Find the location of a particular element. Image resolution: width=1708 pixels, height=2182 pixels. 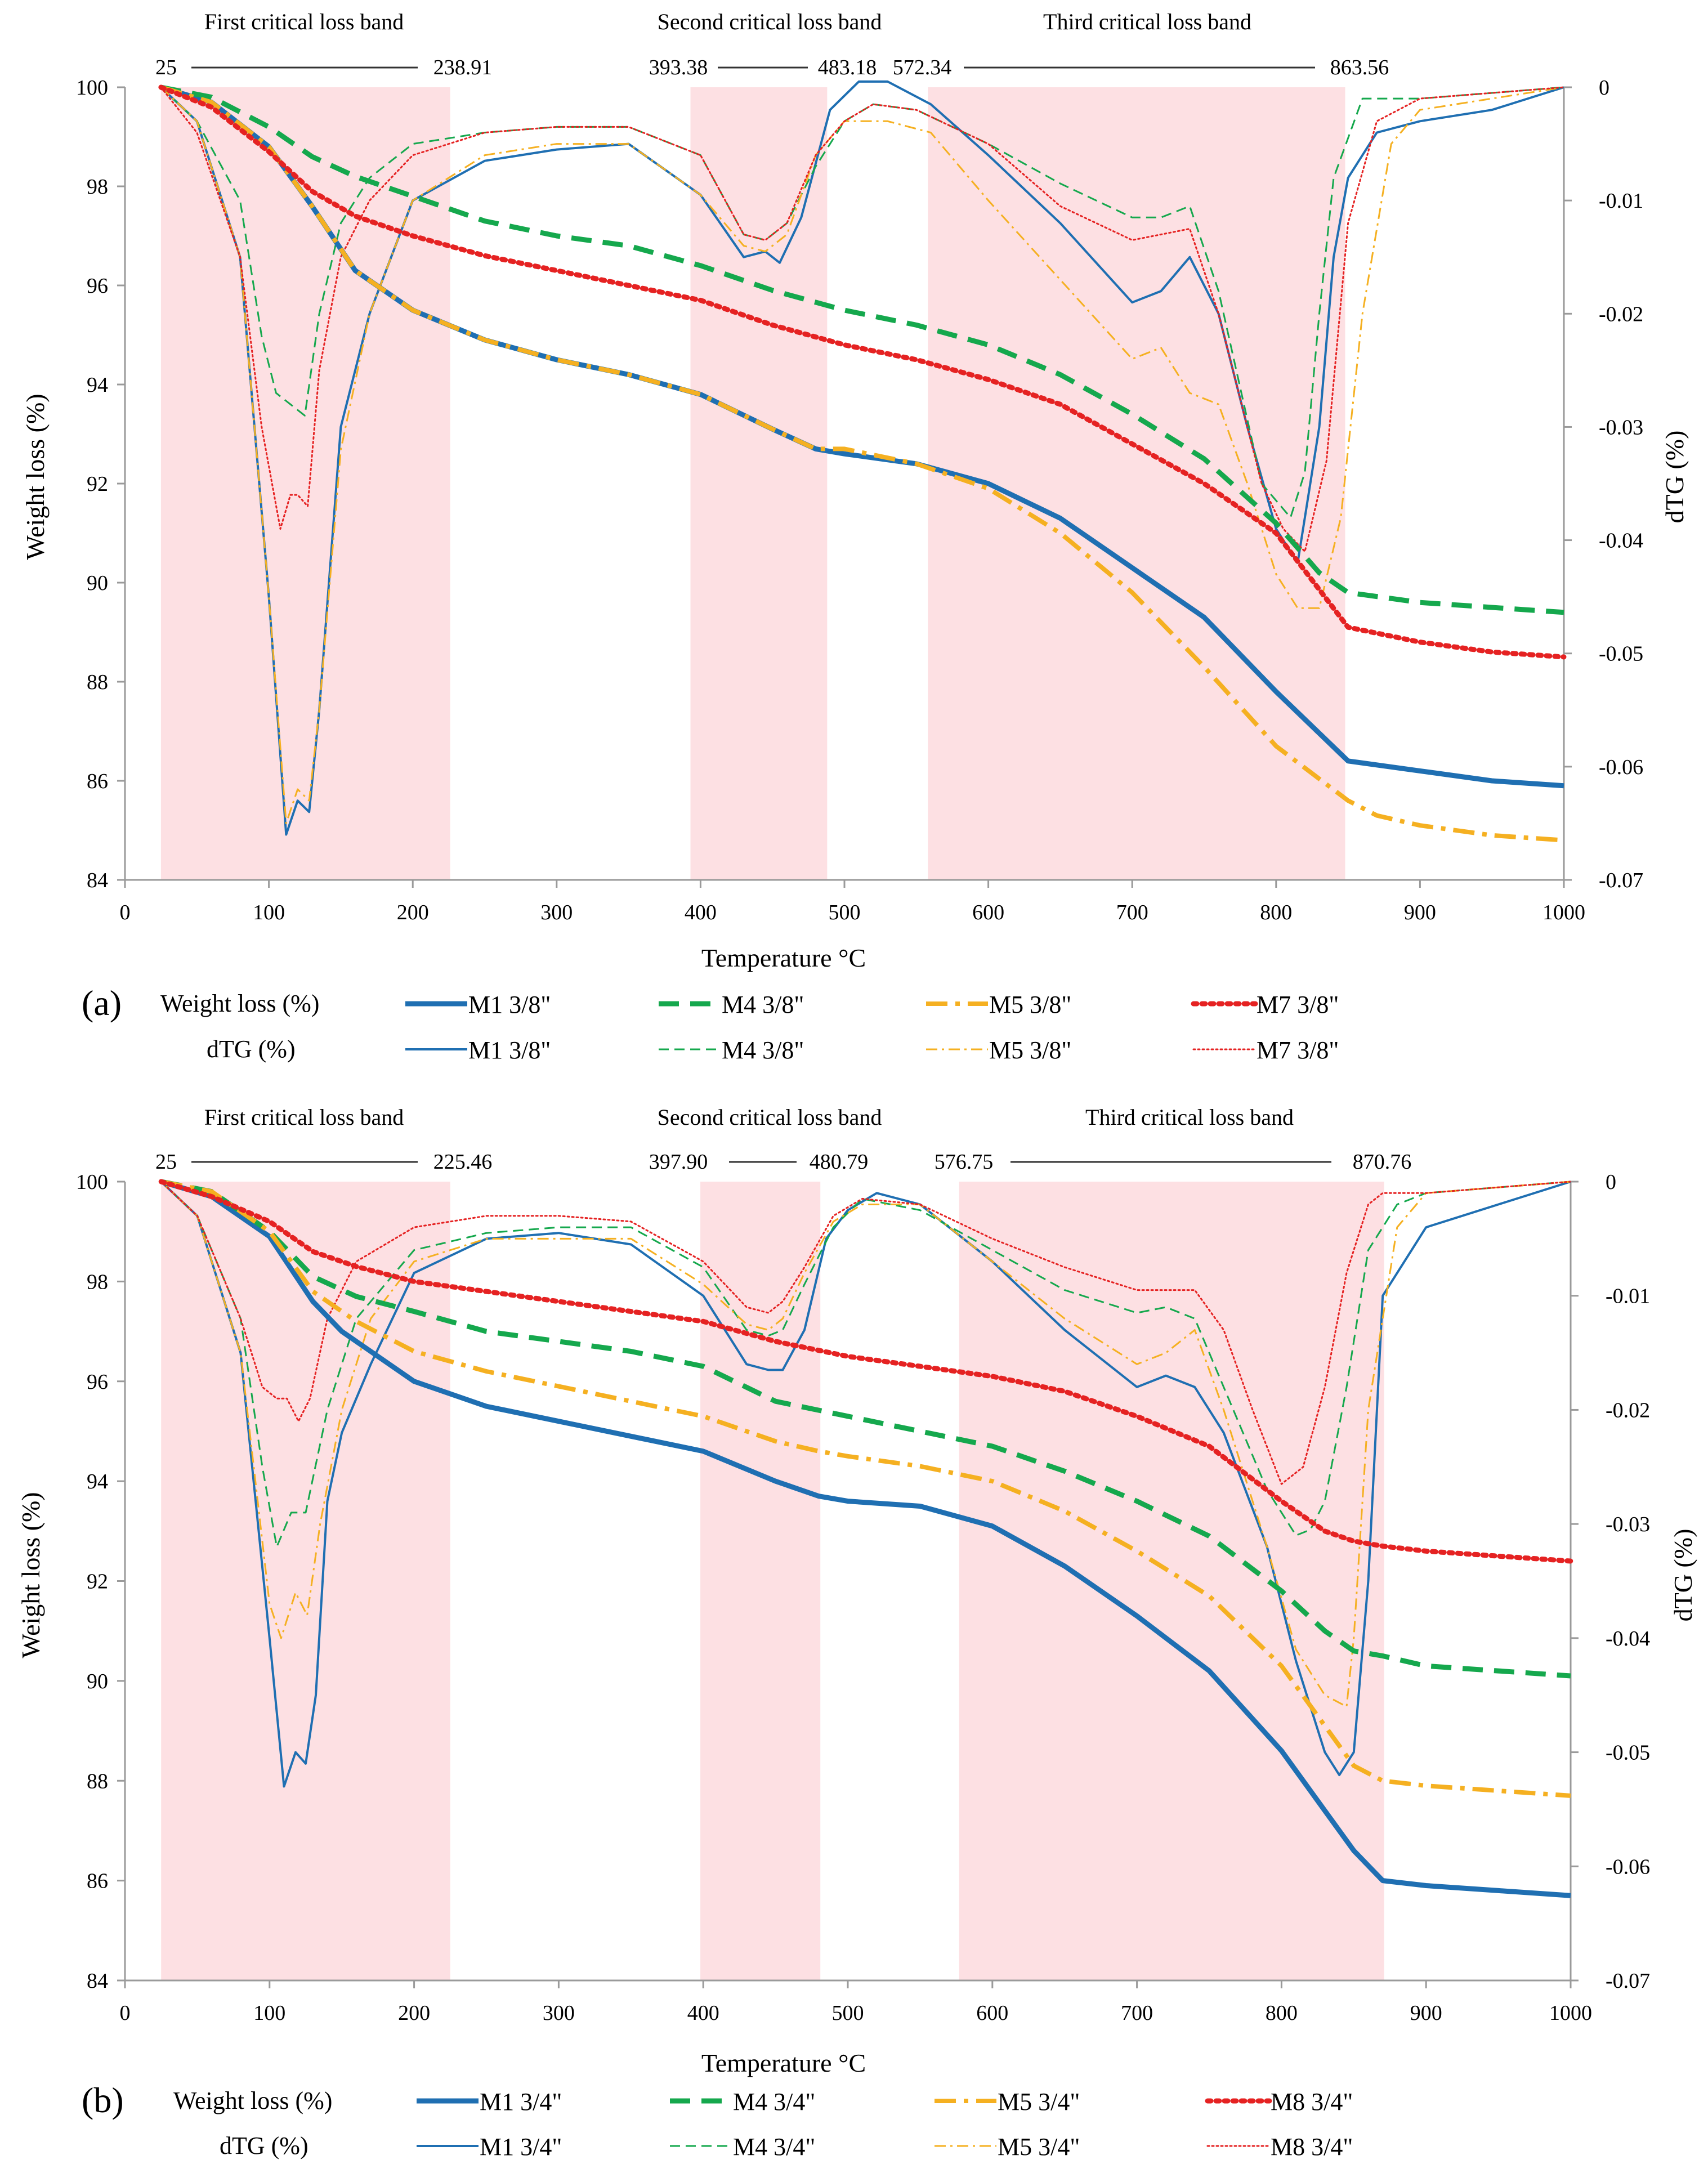

legend-label: M8 3/4" is located at coordinates (1312, 2147).